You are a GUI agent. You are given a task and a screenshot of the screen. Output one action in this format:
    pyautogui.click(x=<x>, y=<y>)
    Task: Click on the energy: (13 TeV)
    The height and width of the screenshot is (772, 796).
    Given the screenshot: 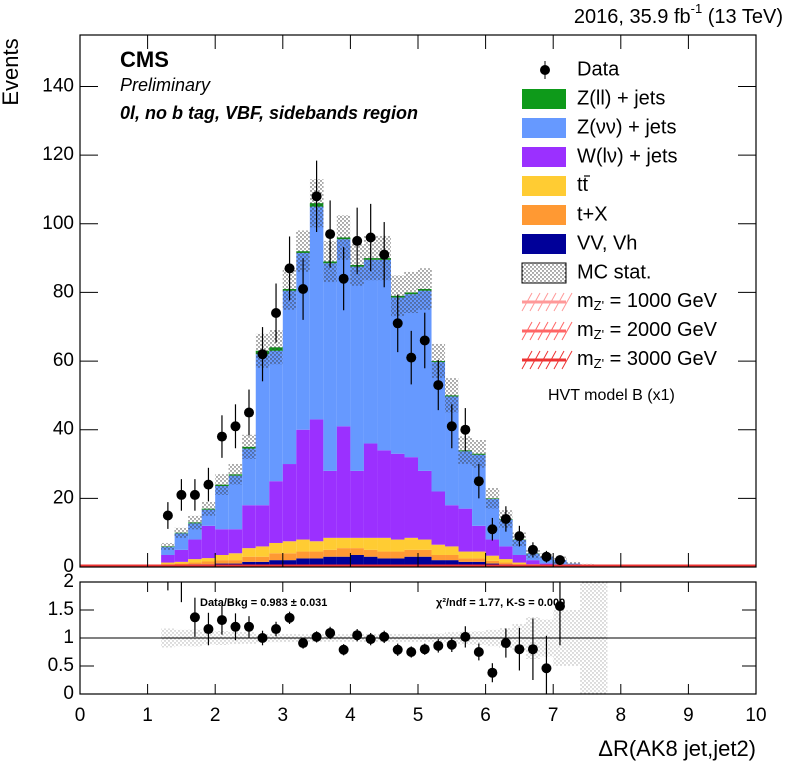 What is the action you would take?
    pyautogui.click(x=745, y=17)
    